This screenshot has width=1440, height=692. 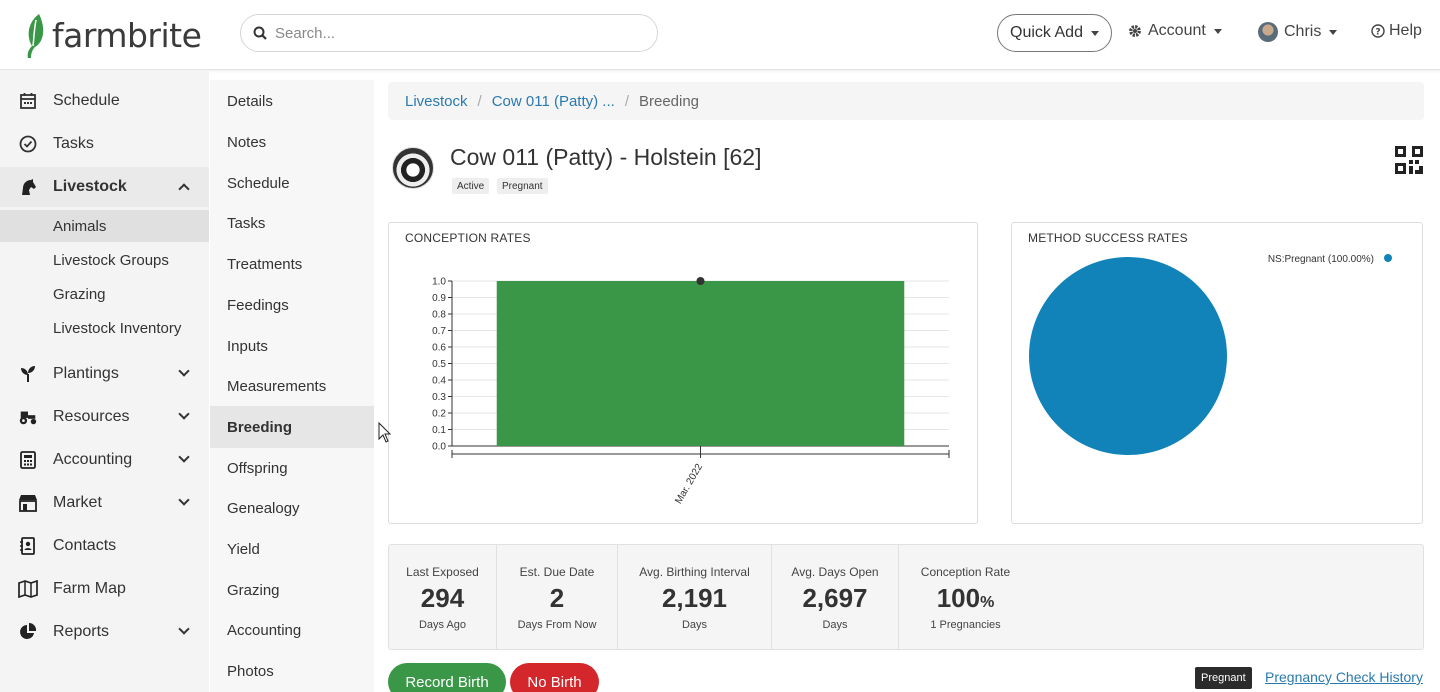 I want to click on stat-birthing-interval: Avg. Birthing Interval 2,191 Days, so click(x=695, y=597).